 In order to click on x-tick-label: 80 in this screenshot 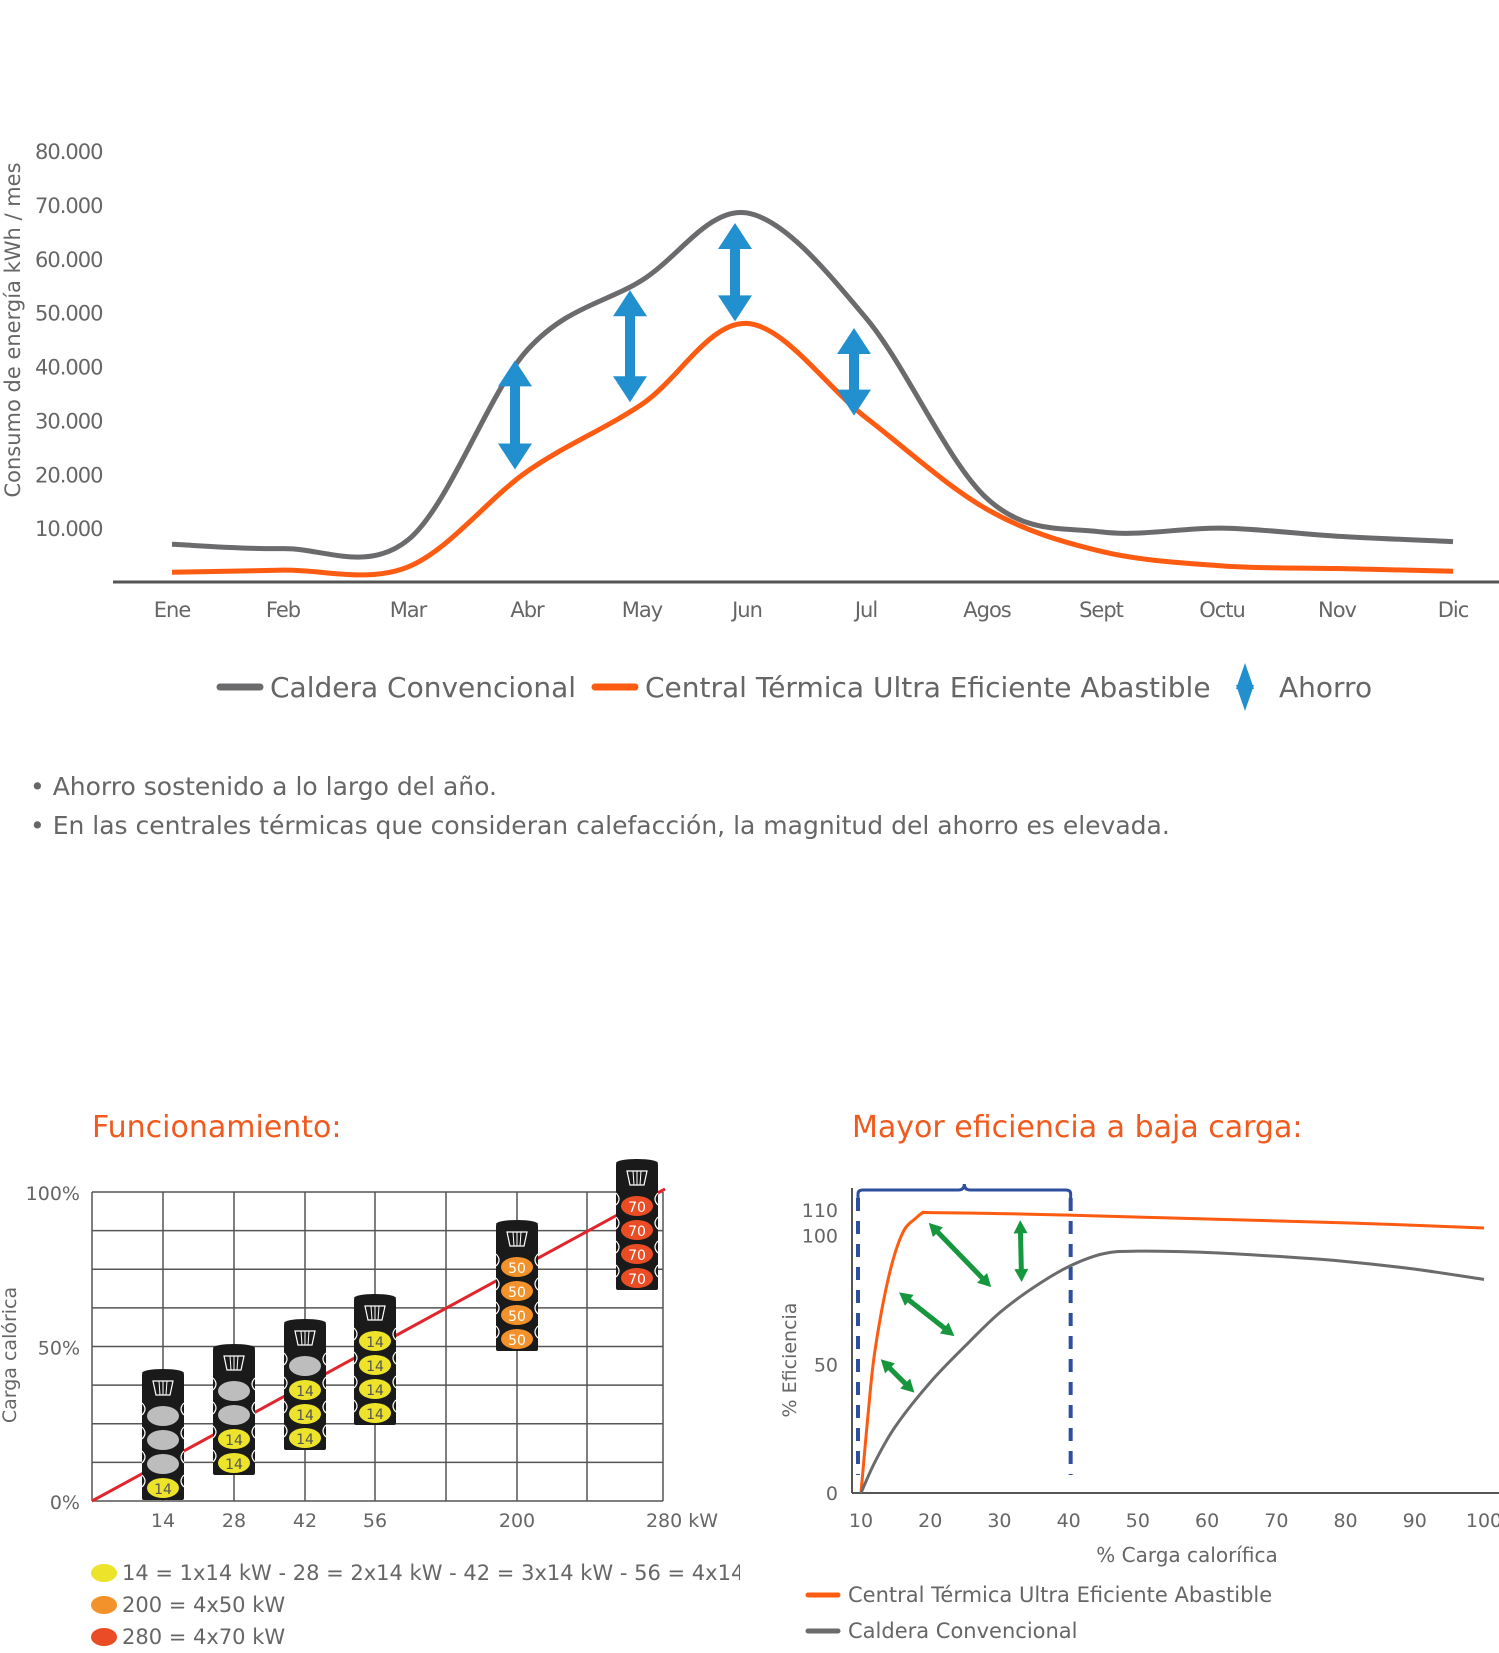, I will do `click(1345, 1521)`.